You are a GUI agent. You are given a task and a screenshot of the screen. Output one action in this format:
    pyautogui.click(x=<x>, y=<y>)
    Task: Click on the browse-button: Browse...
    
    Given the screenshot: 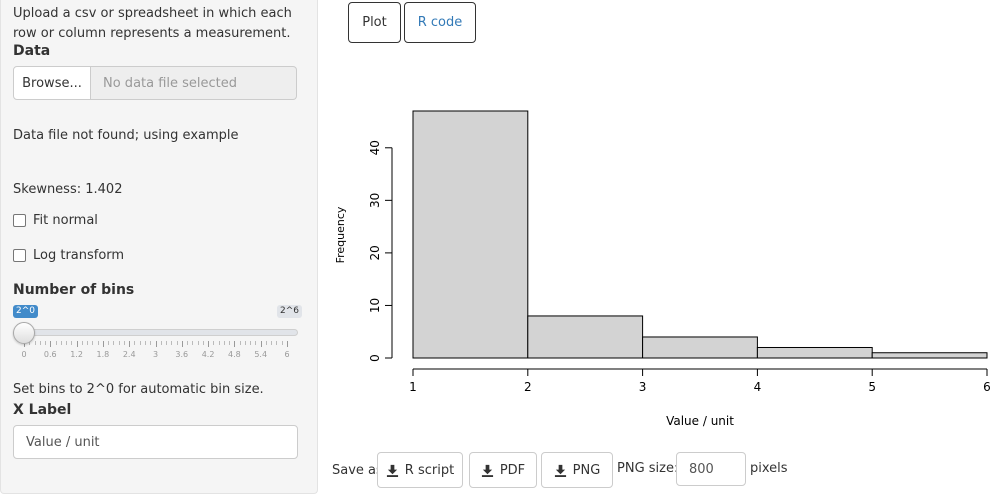 What is the action you would take?
    pyautogui.click(x=52, y=83)
    